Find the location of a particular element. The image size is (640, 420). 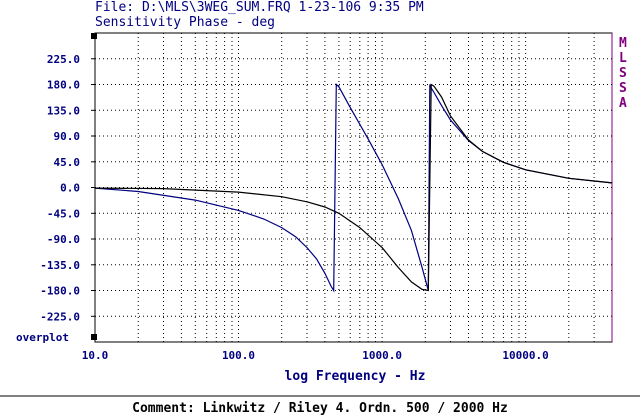

y-tick-label: 0.0 is located at coordinates (70, 188).